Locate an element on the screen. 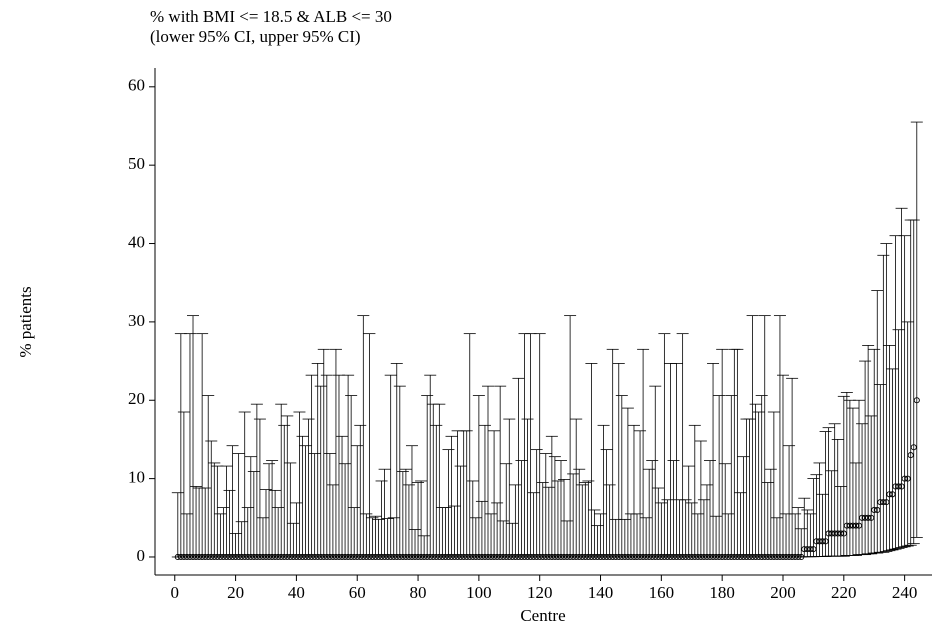 The width and height of the screenshot is (934, 627). y-tick-label: 20 is located at coordinates (136, 398).